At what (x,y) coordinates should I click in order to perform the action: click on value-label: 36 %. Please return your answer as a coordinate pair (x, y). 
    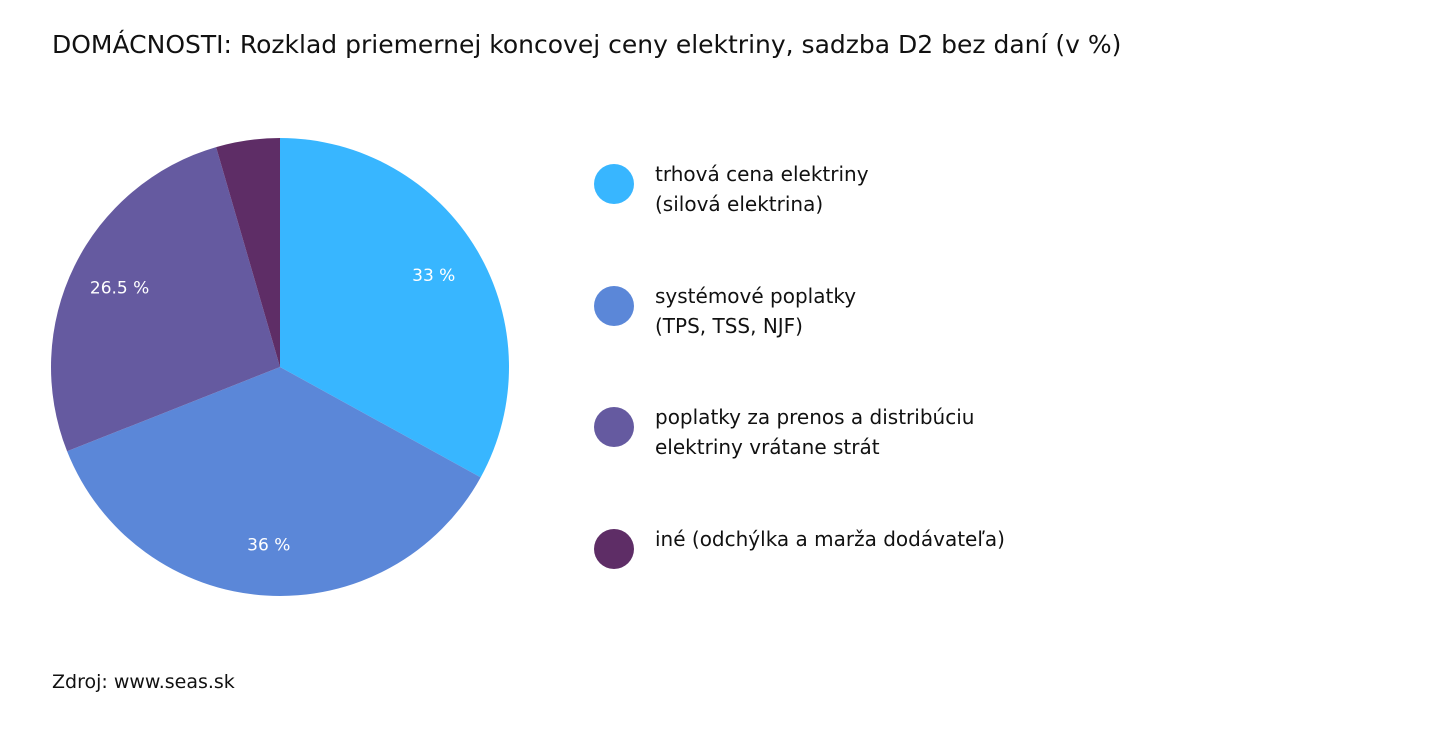
    Looking at the image, I should click on (268, 545).